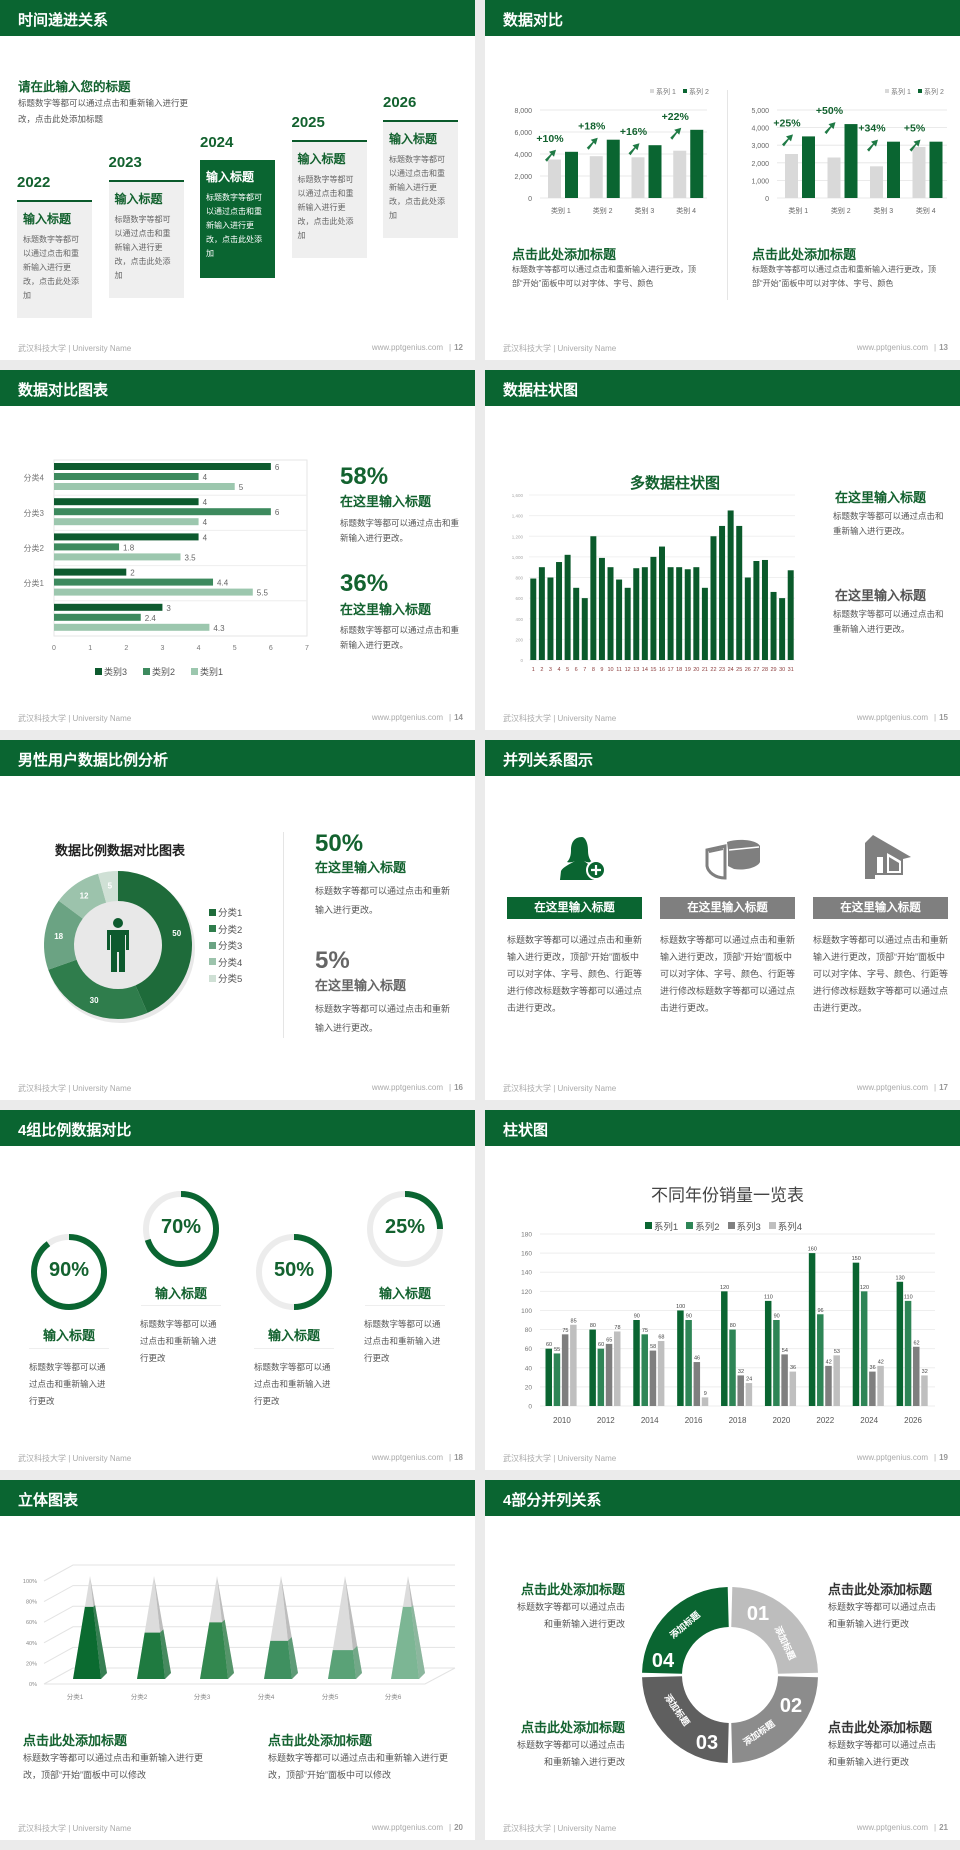 The image size is (960, 1850). I want to click on timeline-year: 2022, so click(34, 182).